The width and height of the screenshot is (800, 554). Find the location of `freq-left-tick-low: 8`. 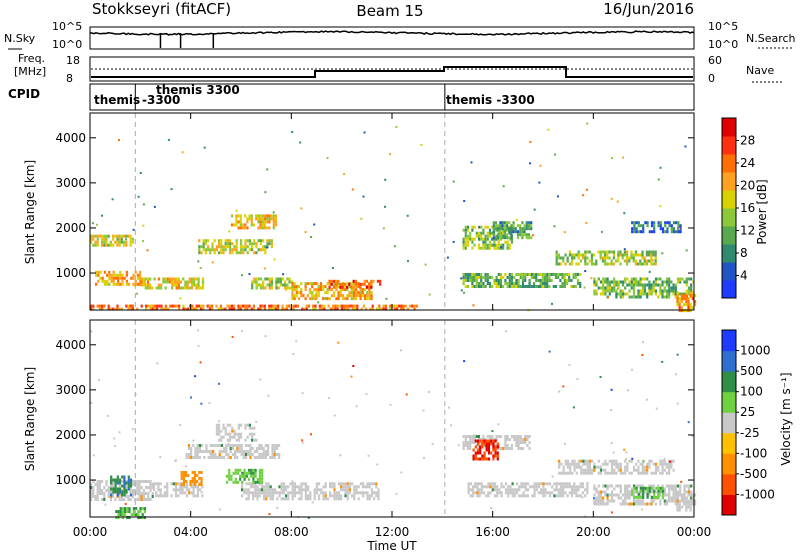

freq-left-tick-low: 8 is located at coordinates (69, 78).